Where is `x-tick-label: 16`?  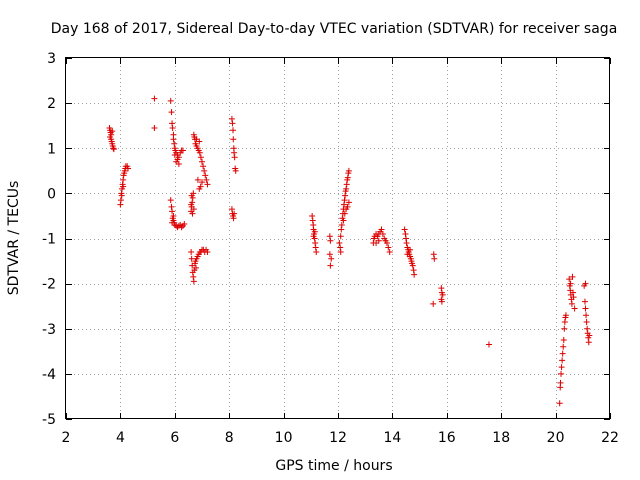
x-tick-label: 16 is located at coordinates (447, 438).